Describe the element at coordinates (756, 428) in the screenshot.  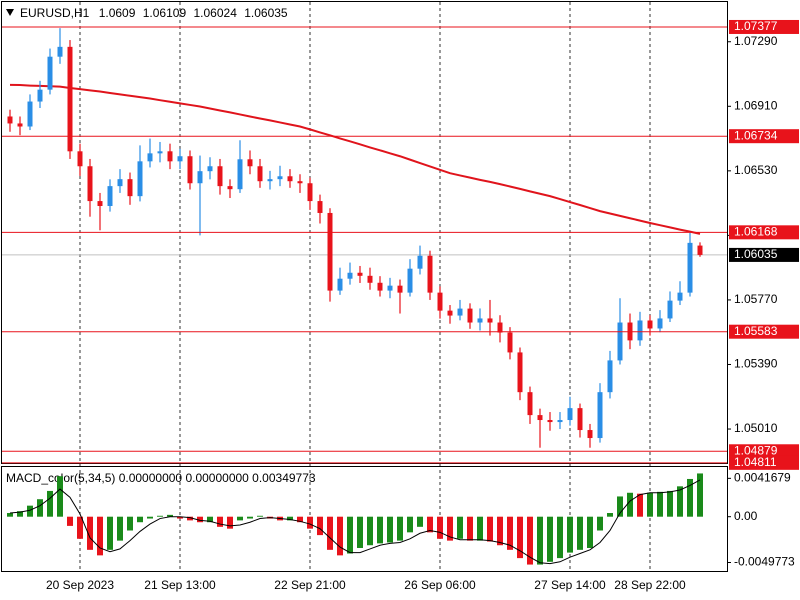
I see `y-tick-label: 1.05010` at that location.